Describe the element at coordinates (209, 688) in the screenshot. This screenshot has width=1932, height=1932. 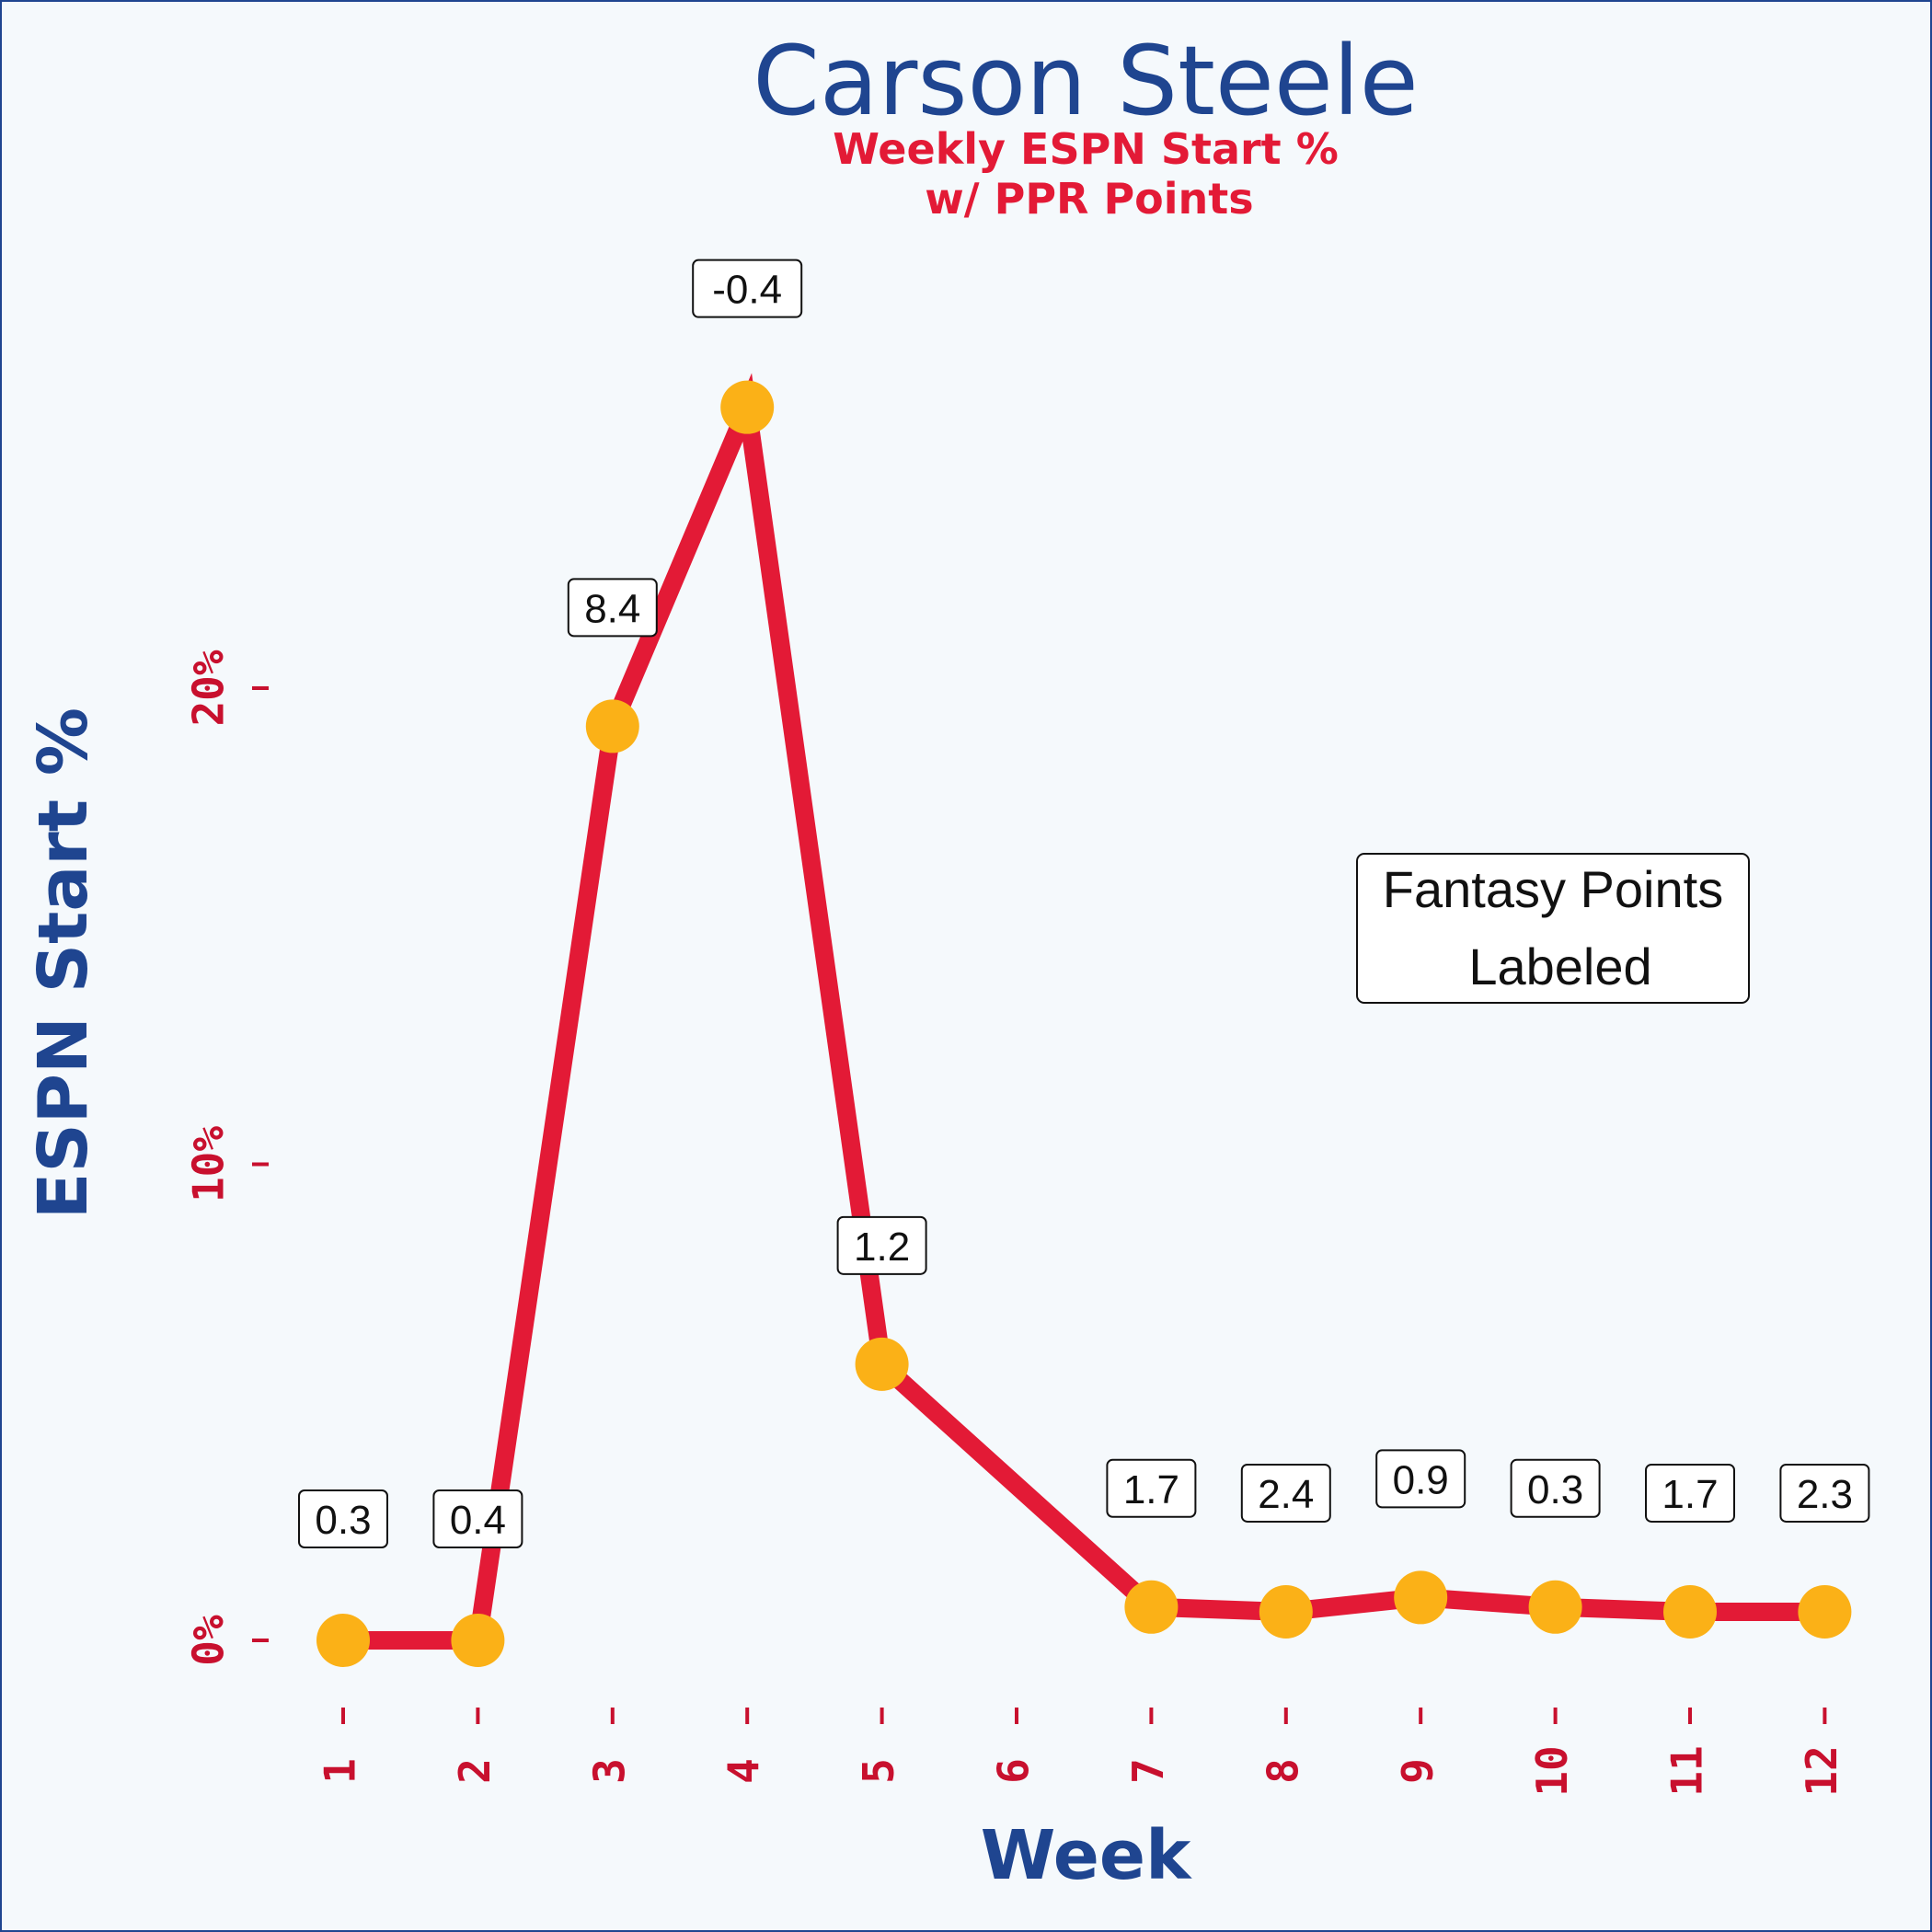
I see `y-tick-label: 20%` at that location.